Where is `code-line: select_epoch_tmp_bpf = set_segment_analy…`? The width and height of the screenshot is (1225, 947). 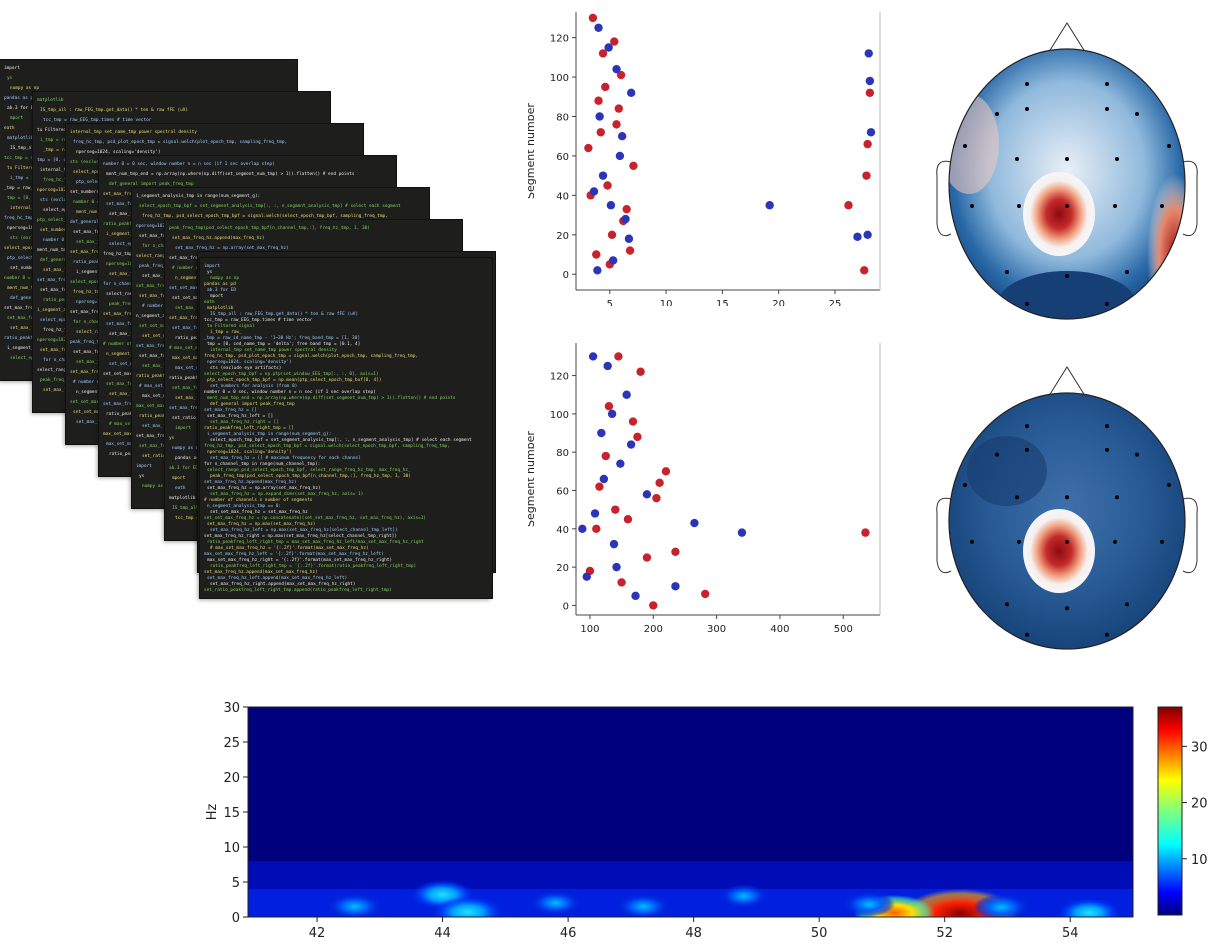
code-line: select_epoch_tmp_bpf = set_segment_analy… is located at coordinates (341, 440).